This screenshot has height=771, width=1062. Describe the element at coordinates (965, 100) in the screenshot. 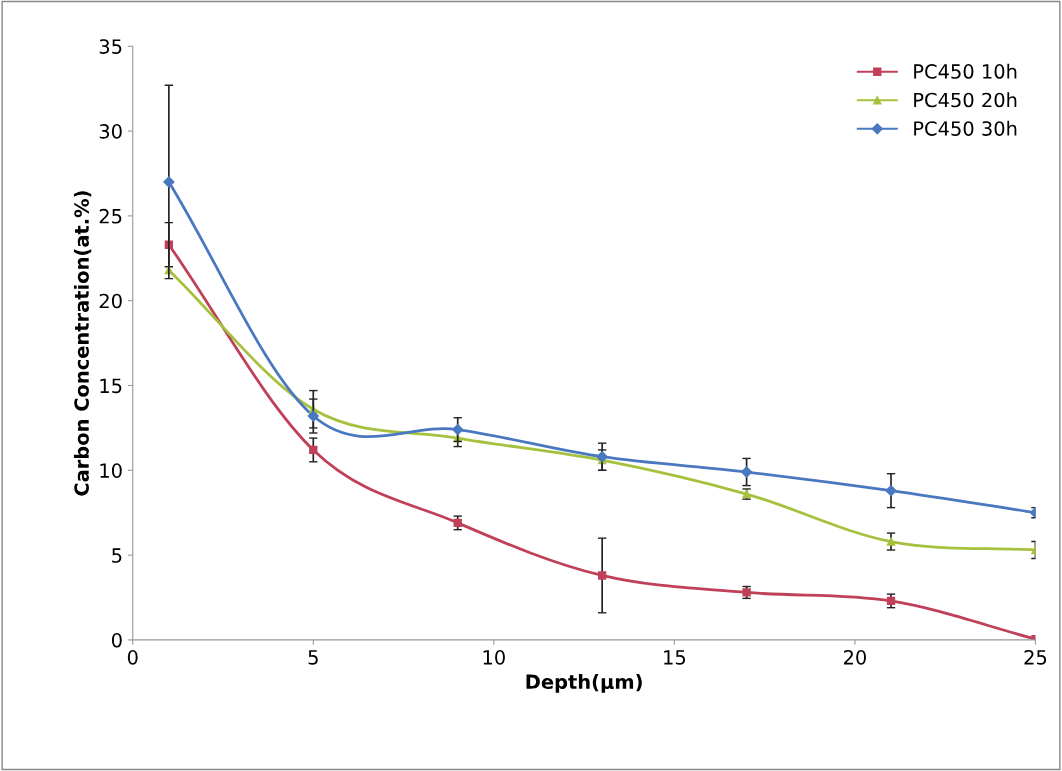

I see `legend-label: PC450 20h` at that location.